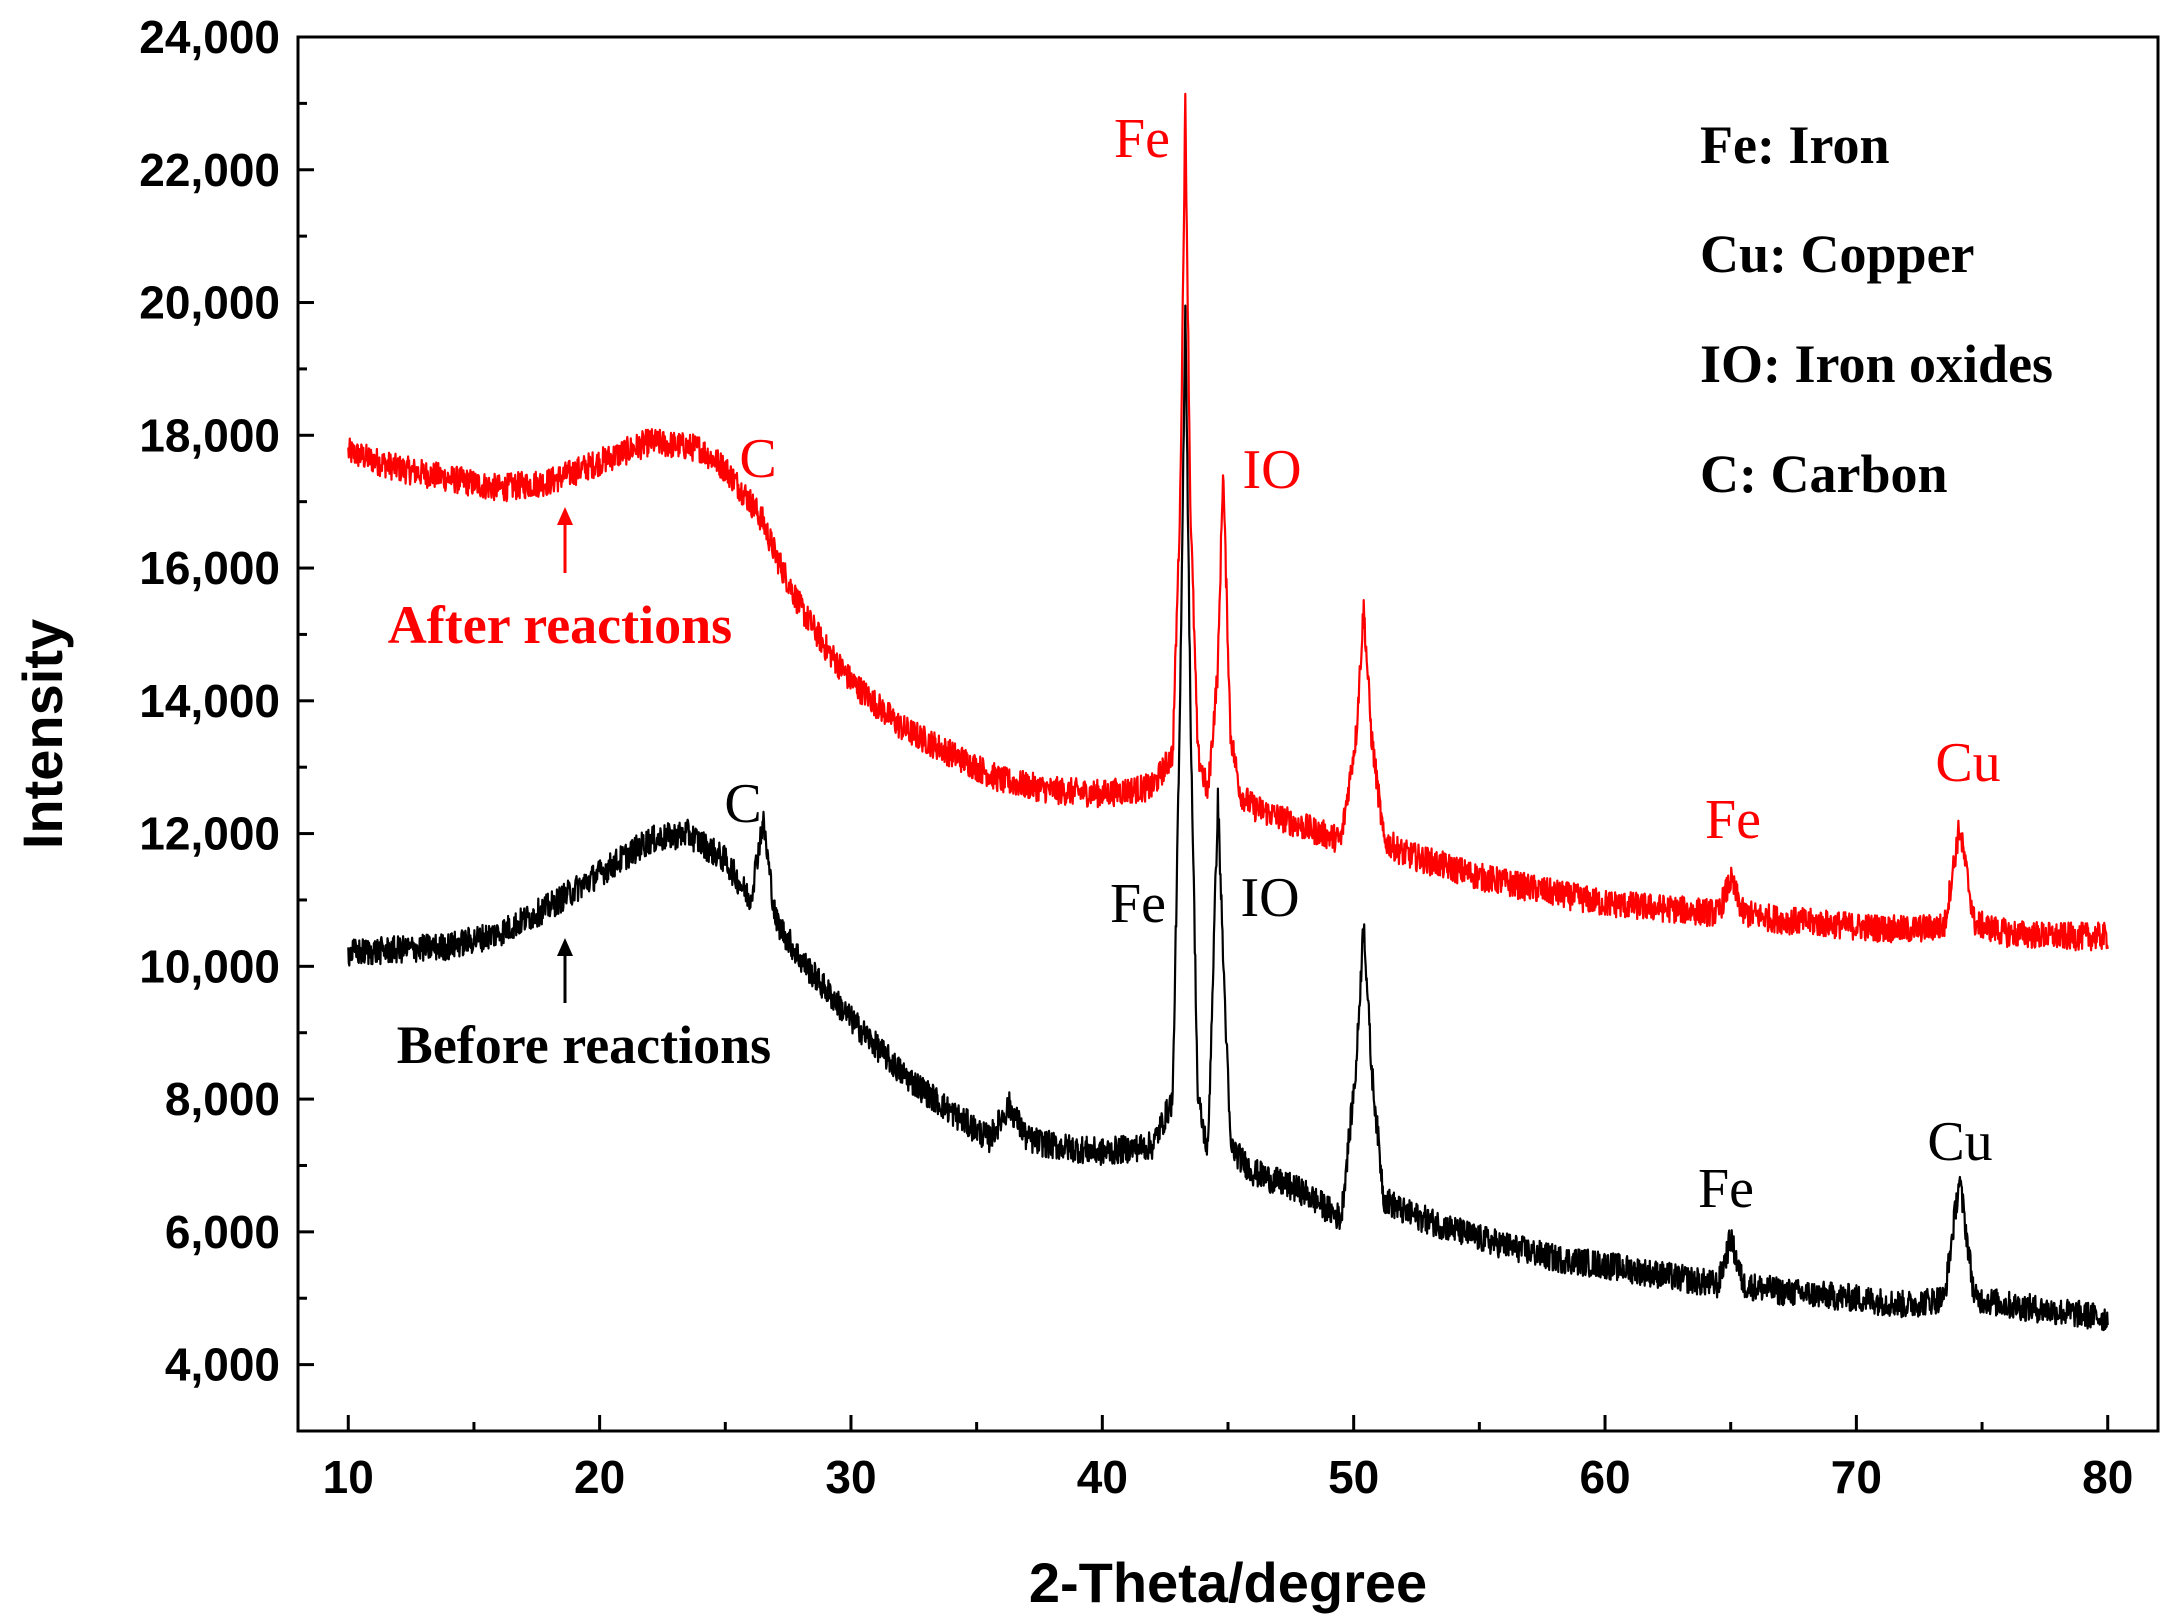  Describe the element at coordinates (850, 1477) in the screenshot. I see `x-tick-label: 30` at that location.